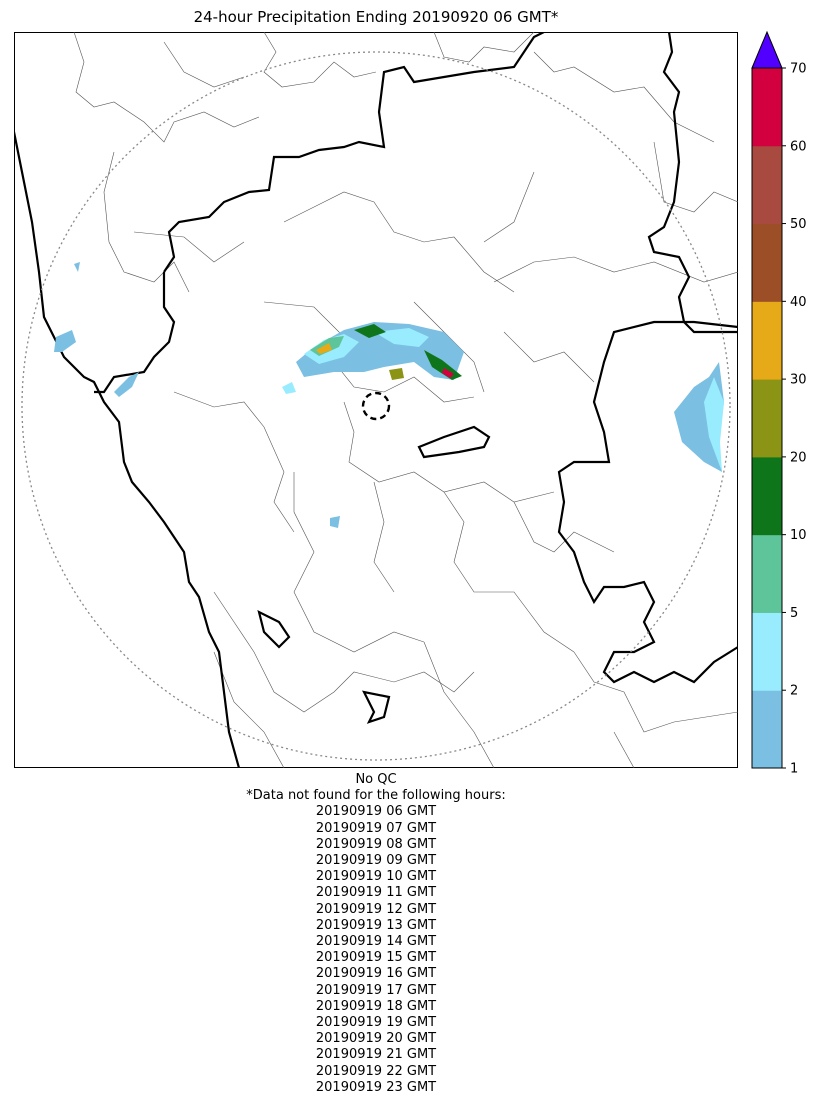  What do you see at coordinates (376, 958) in the screenshot?
I see `missing-hour: 20190919 15 GMT` at bounding box center [376, 958].